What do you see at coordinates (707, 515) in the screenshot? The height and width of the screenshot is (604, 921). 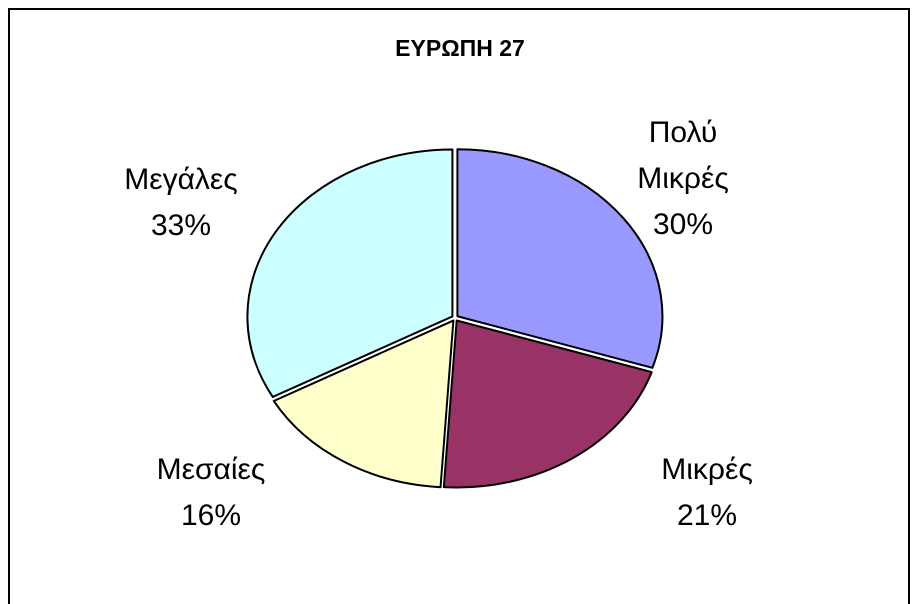 I see `value-label: 21%` at bounding box center [707, 515].